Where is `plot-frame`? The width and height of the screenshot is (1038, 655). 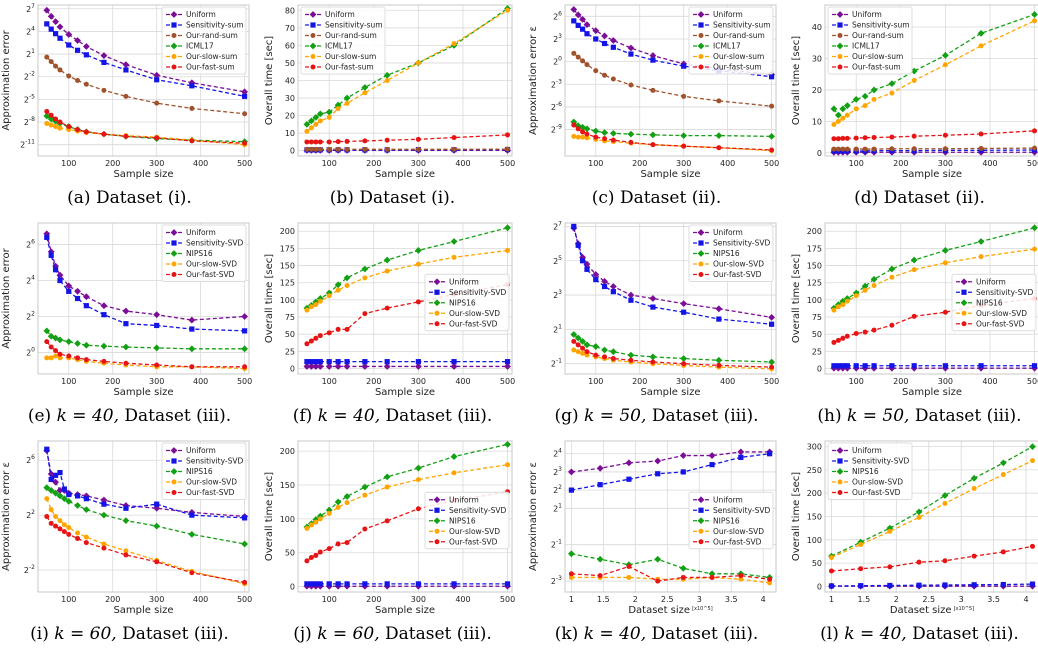 plot-frame is located at coordinates (405, 298).